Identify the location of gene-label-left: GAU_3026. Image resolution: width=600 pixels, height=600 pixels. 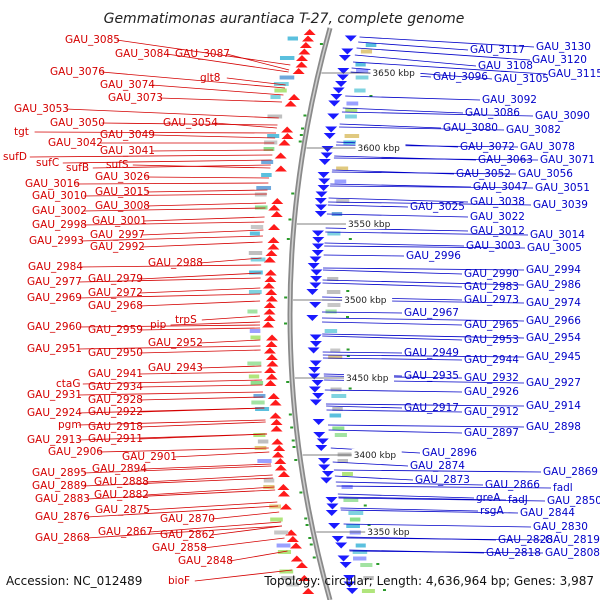
(122, 177).